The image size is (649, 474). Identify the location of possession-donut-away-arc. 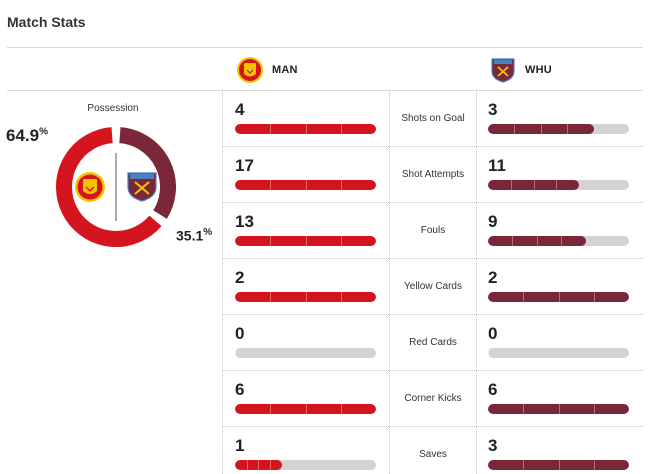
(147, 173).